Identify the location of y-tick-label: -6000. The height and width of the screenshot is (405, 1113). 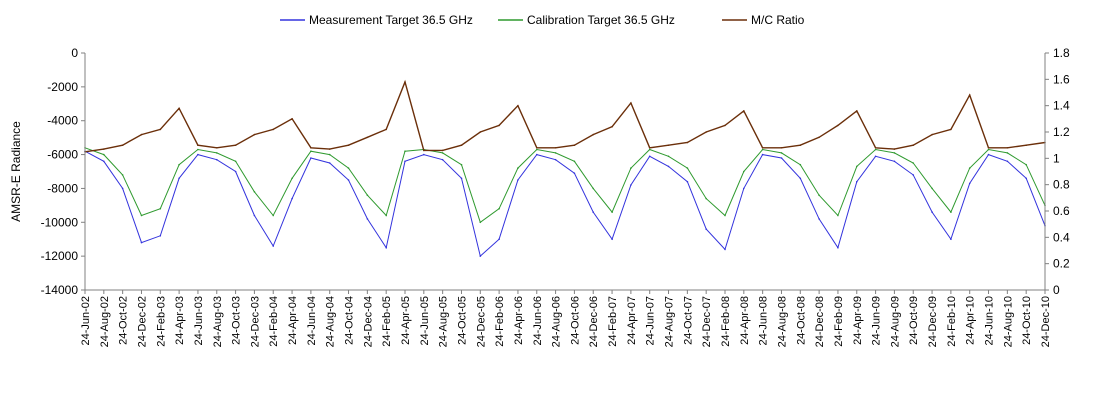
(62, 155).